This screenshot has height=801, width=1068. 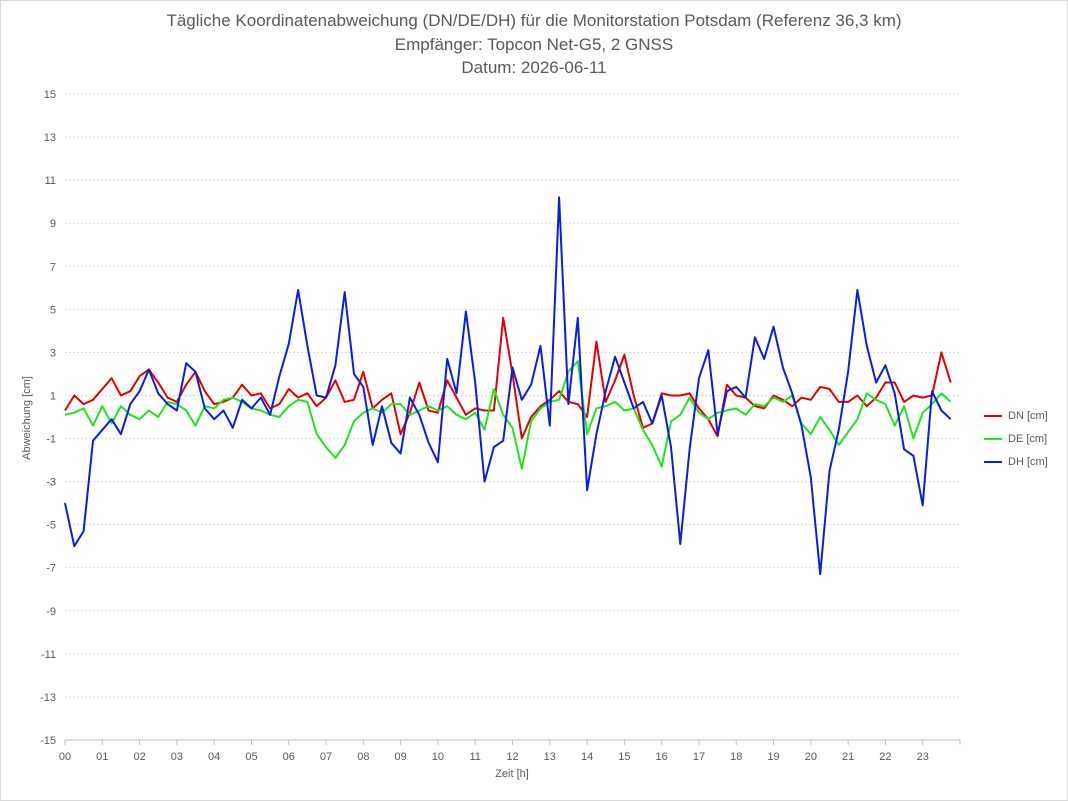 What do you see at coordinates (50, 138) in the screenshot?
I see `y-tick-label: 13` at bounding box center [50, 138].